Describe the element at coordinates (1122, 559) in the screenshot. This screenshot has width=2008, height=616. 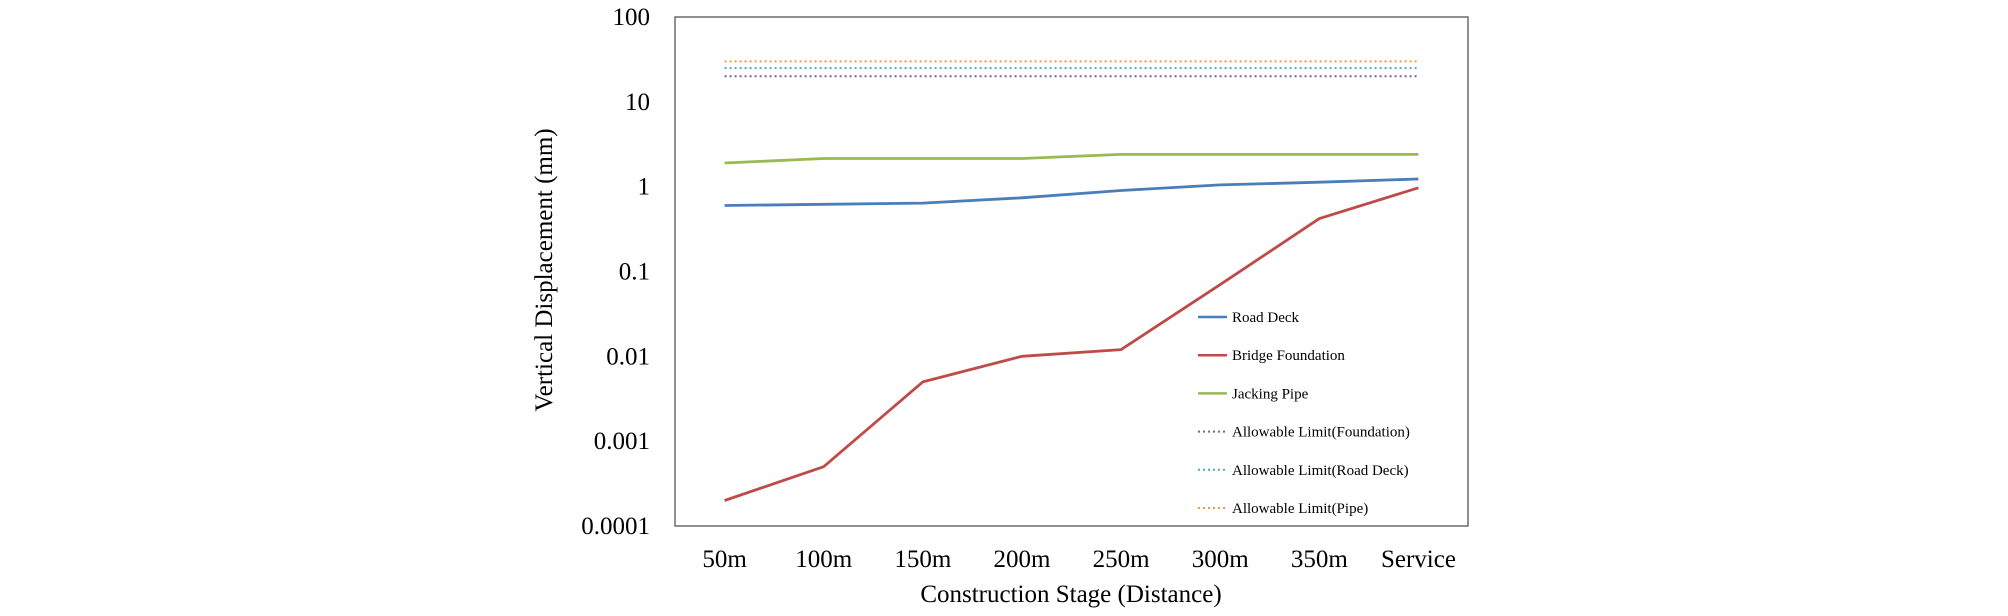
I see `x-tick-label: 250m` at that location.